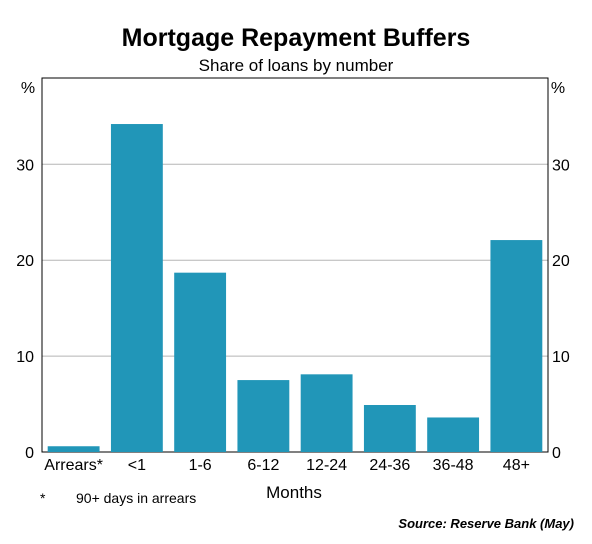  Describe the element at coordinates (561, 357) in the screenshot. I see `y-tick-right-10: 10` at that location.